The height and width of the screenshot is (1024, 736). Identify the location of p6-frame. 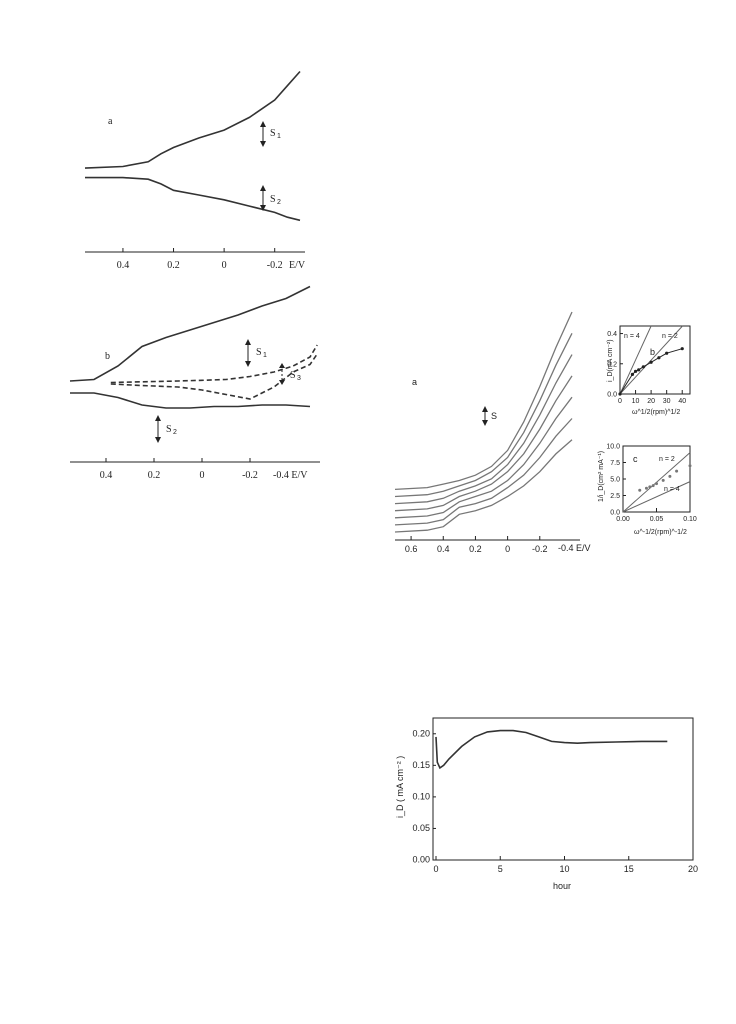
(563, 789).